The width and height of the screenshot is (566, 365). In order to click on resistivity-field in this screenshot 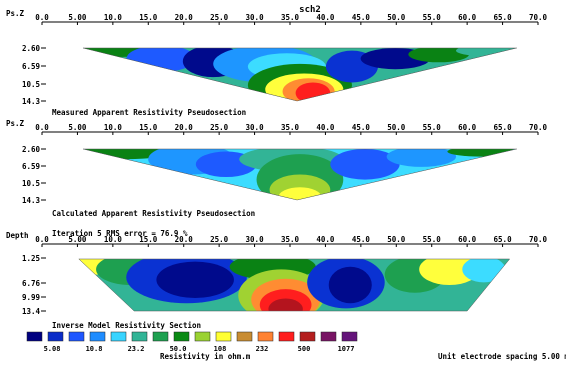, I will do `click(300, 174)`.